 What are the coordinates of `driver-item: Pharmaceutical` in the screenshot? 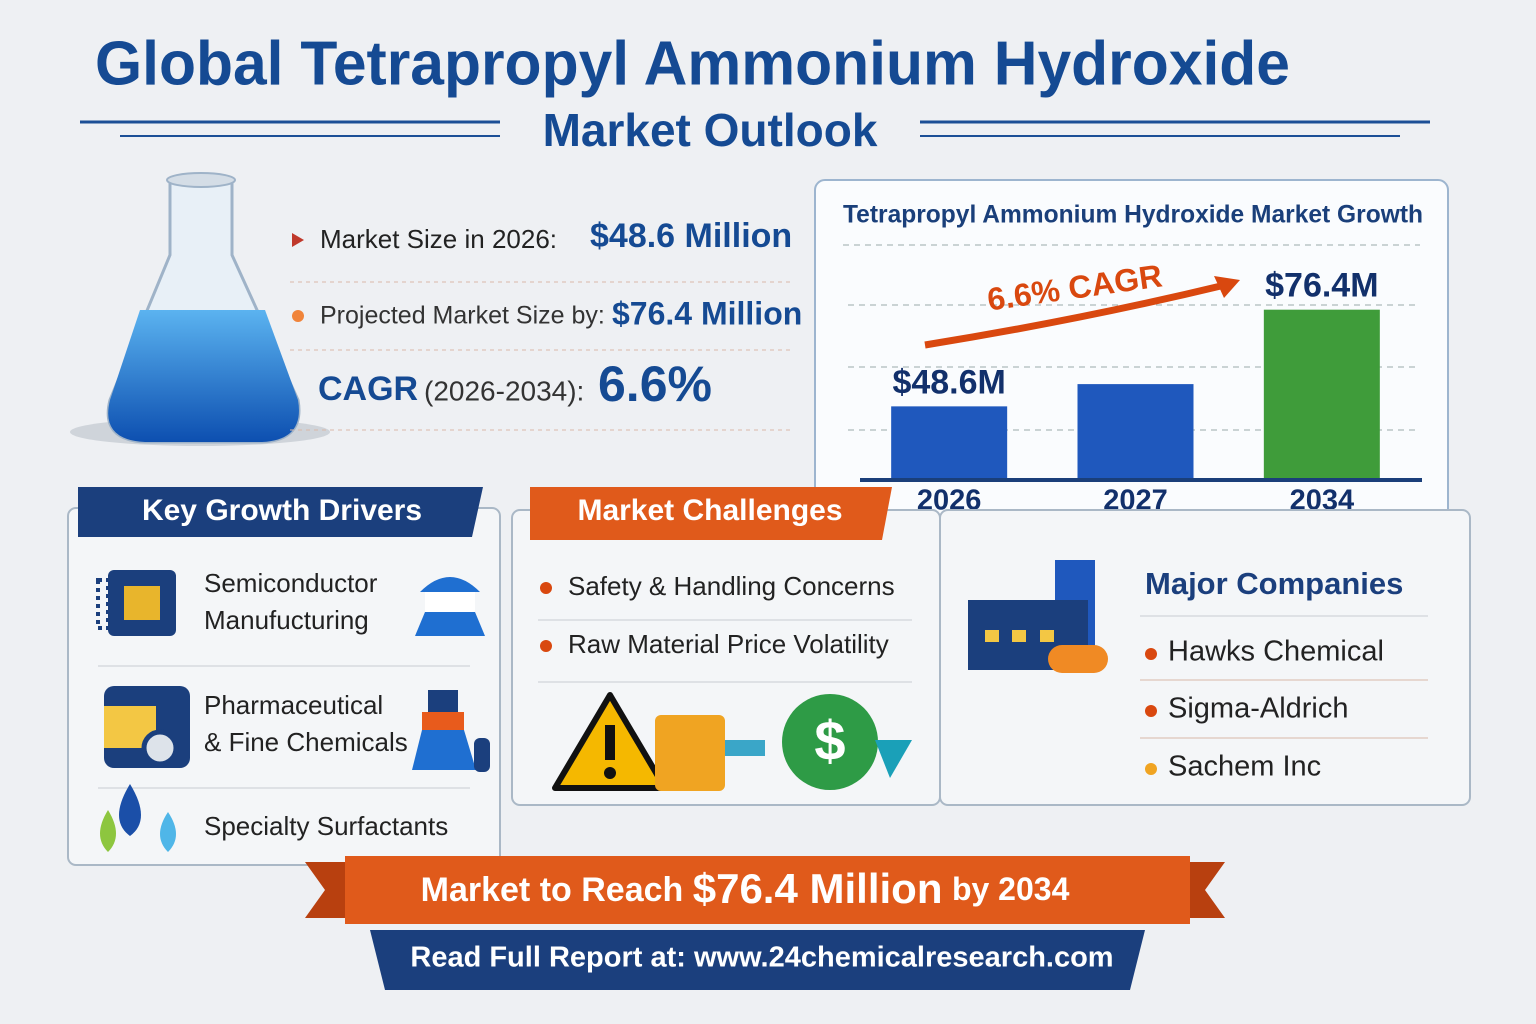 It's located at (293, 705).